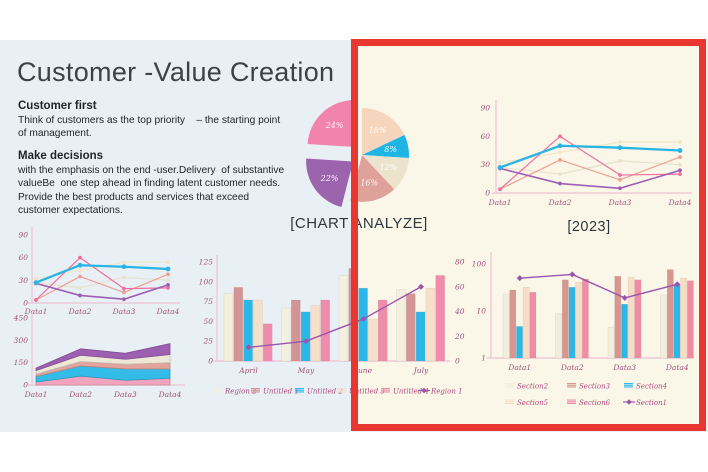 The image size is (708, 472). What do you see at coordinates (207, 341) in the screenshot?
I see `svg-text: 25` at bounding box center [207, 341].